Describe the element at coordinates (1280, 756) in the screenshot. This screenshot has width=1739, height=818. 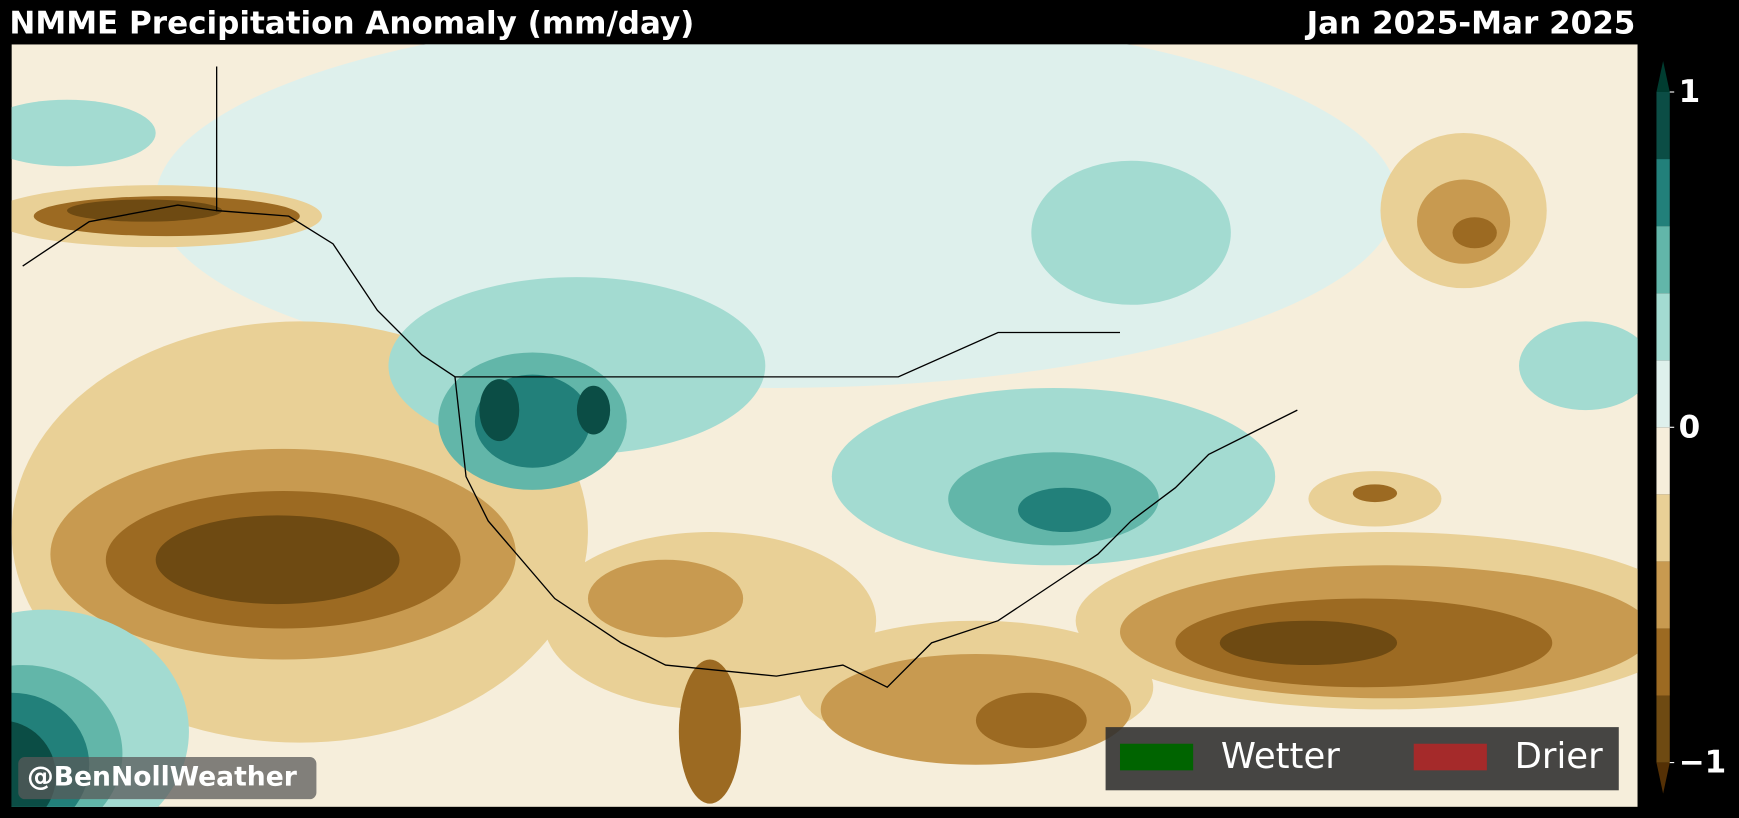
I see `legend-label: Wetter` at that location.